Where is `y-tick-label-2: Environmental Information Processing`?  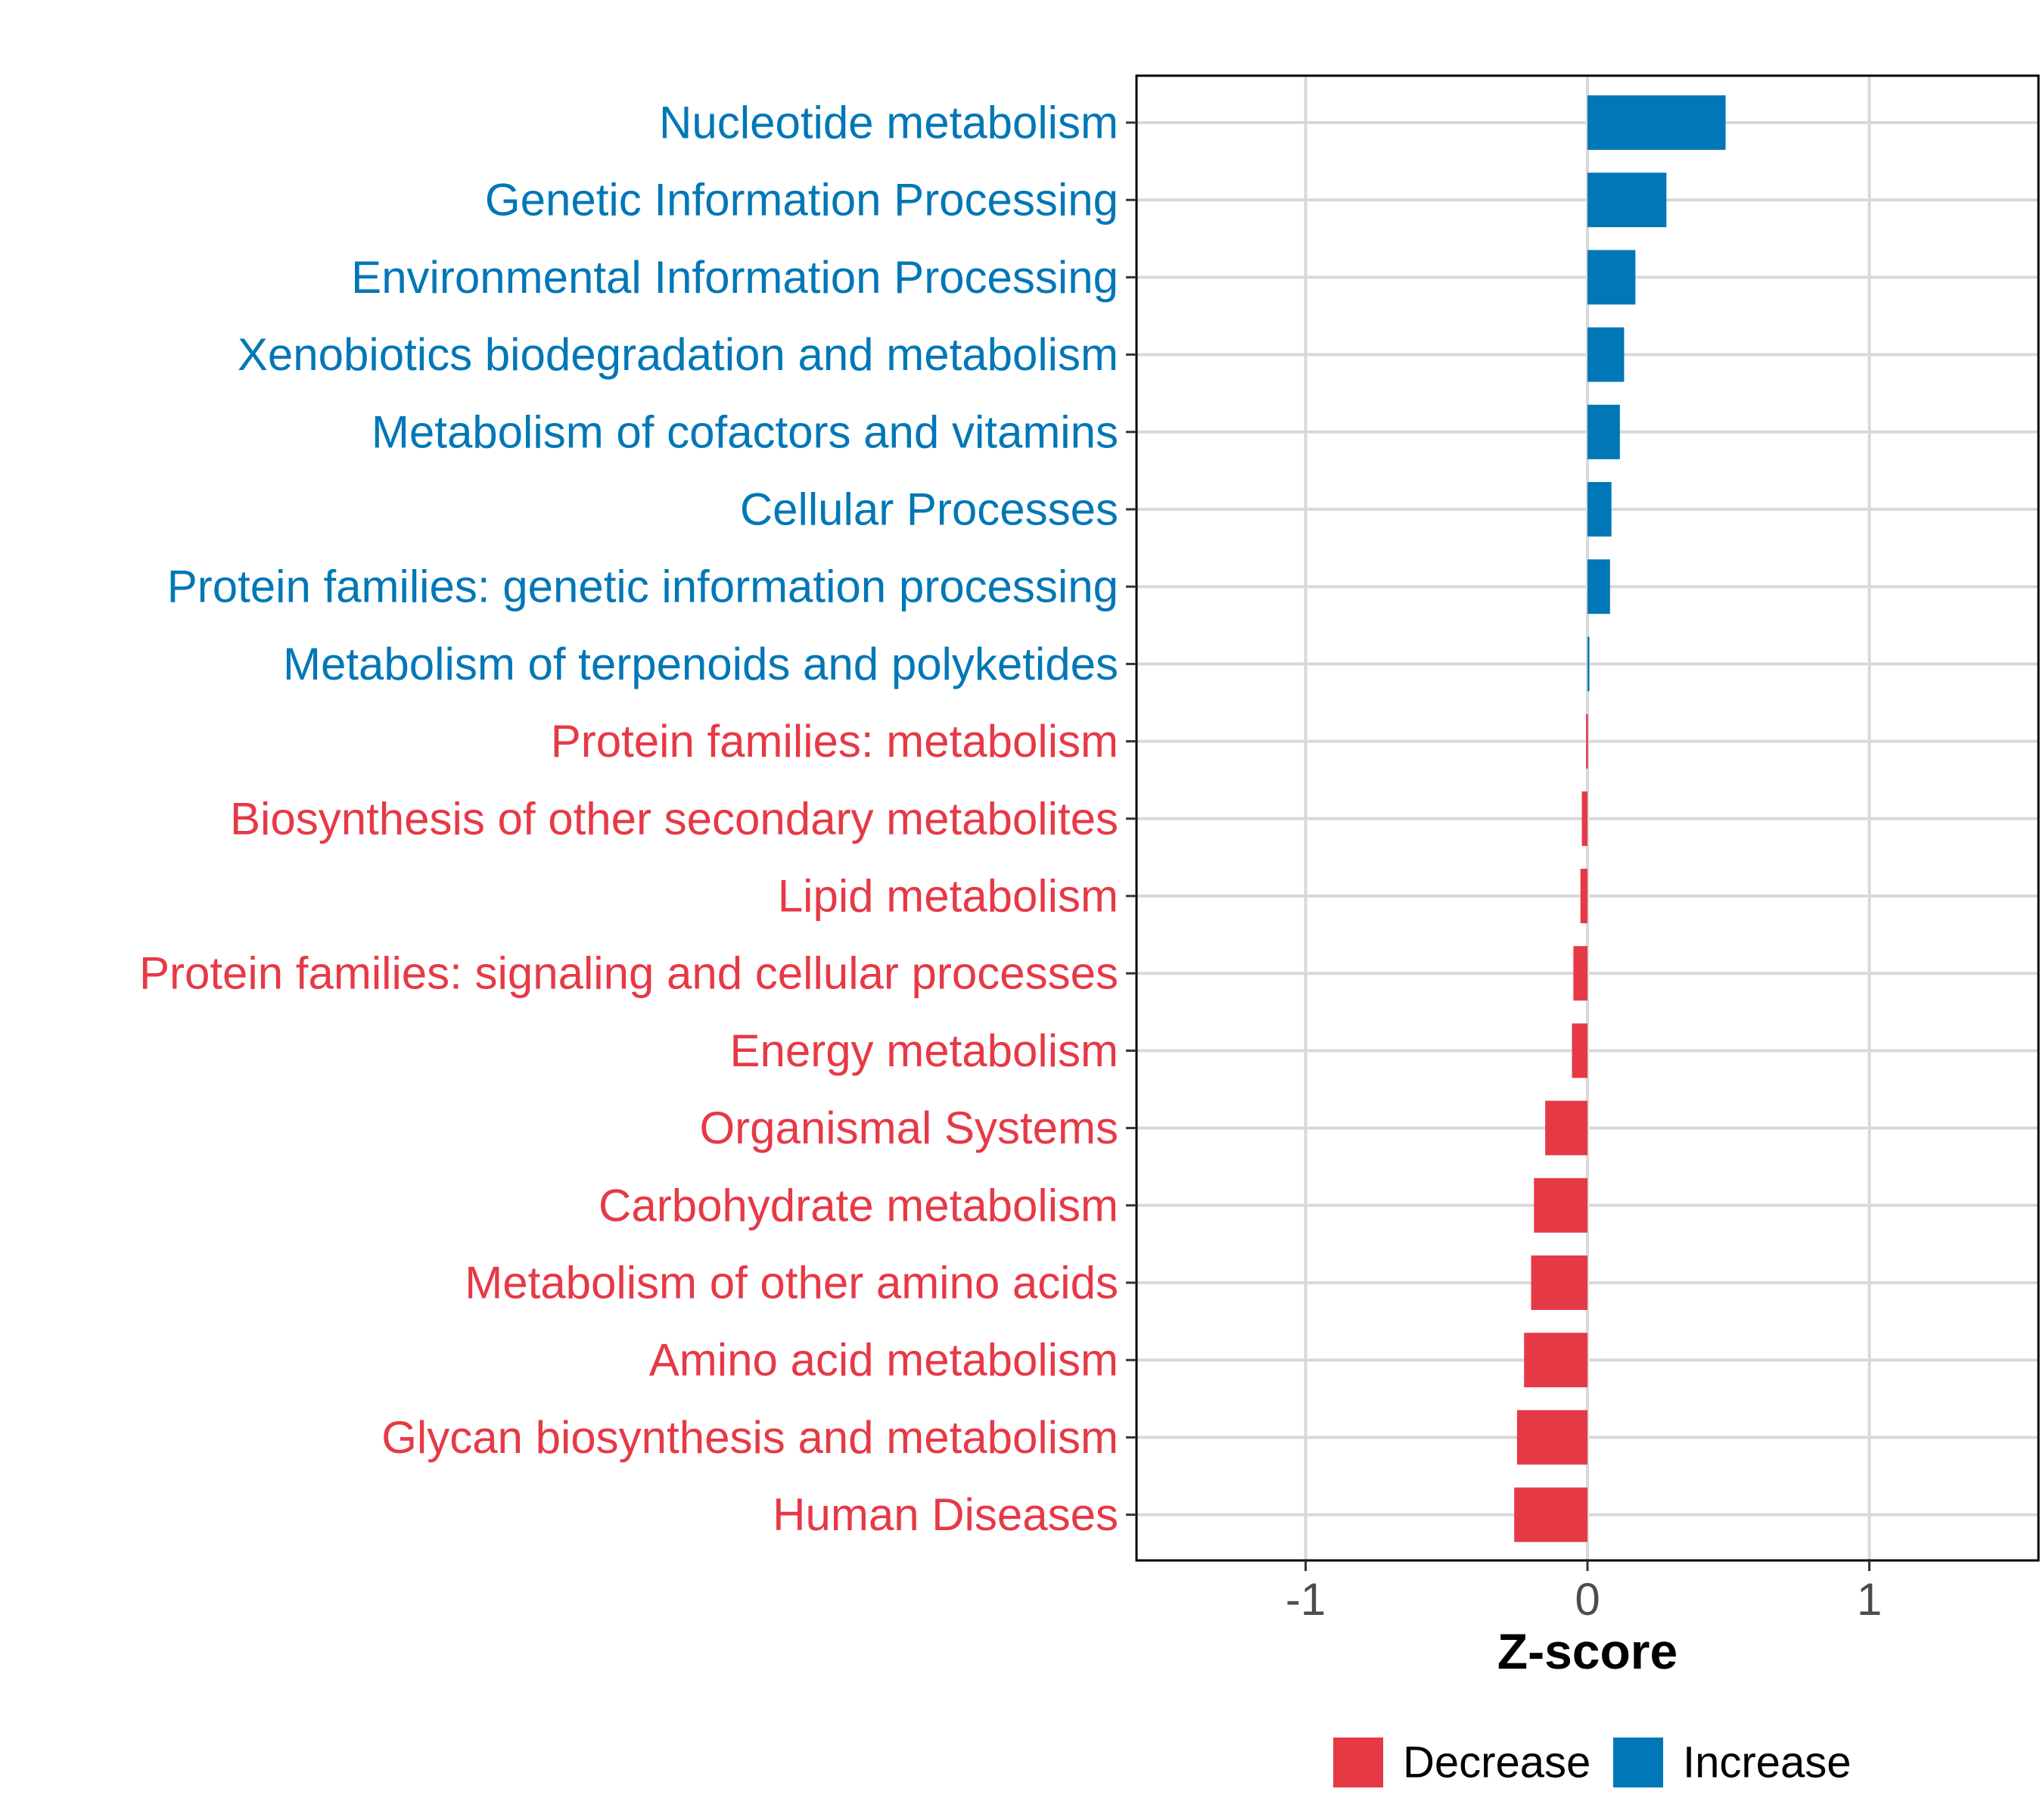 y-tick-label-2: Environmental Information Processing is located at coordinates (735, 277).